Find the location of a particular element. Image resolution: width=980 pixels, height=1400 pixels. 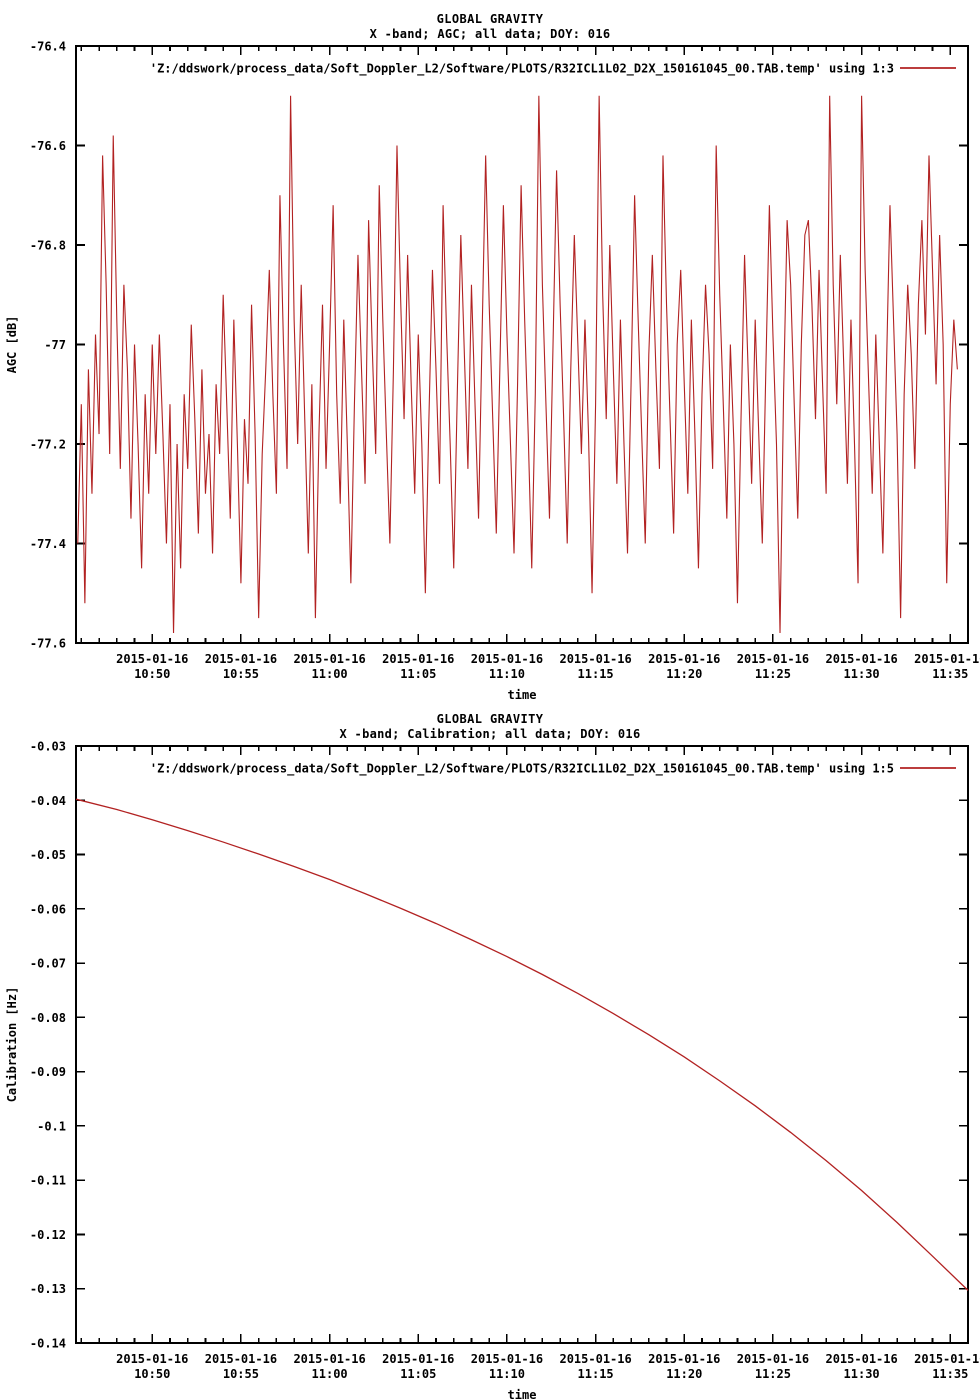

agc-chart-subtitle: X -band; AGC; all data; DOY: 016 is located at coordinates (490, 34).